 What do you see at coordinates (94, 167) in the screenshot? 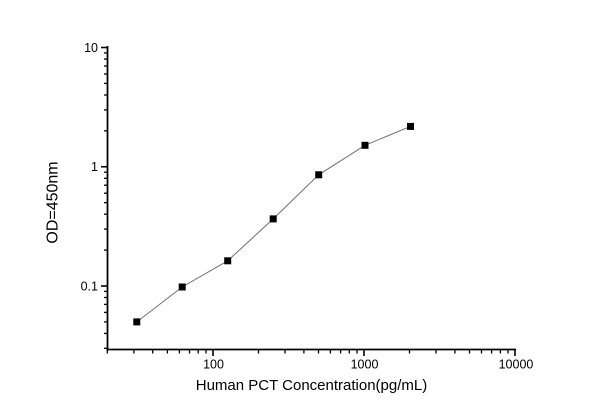
I see `svg-text: 1` at bounding box center [94, 167].